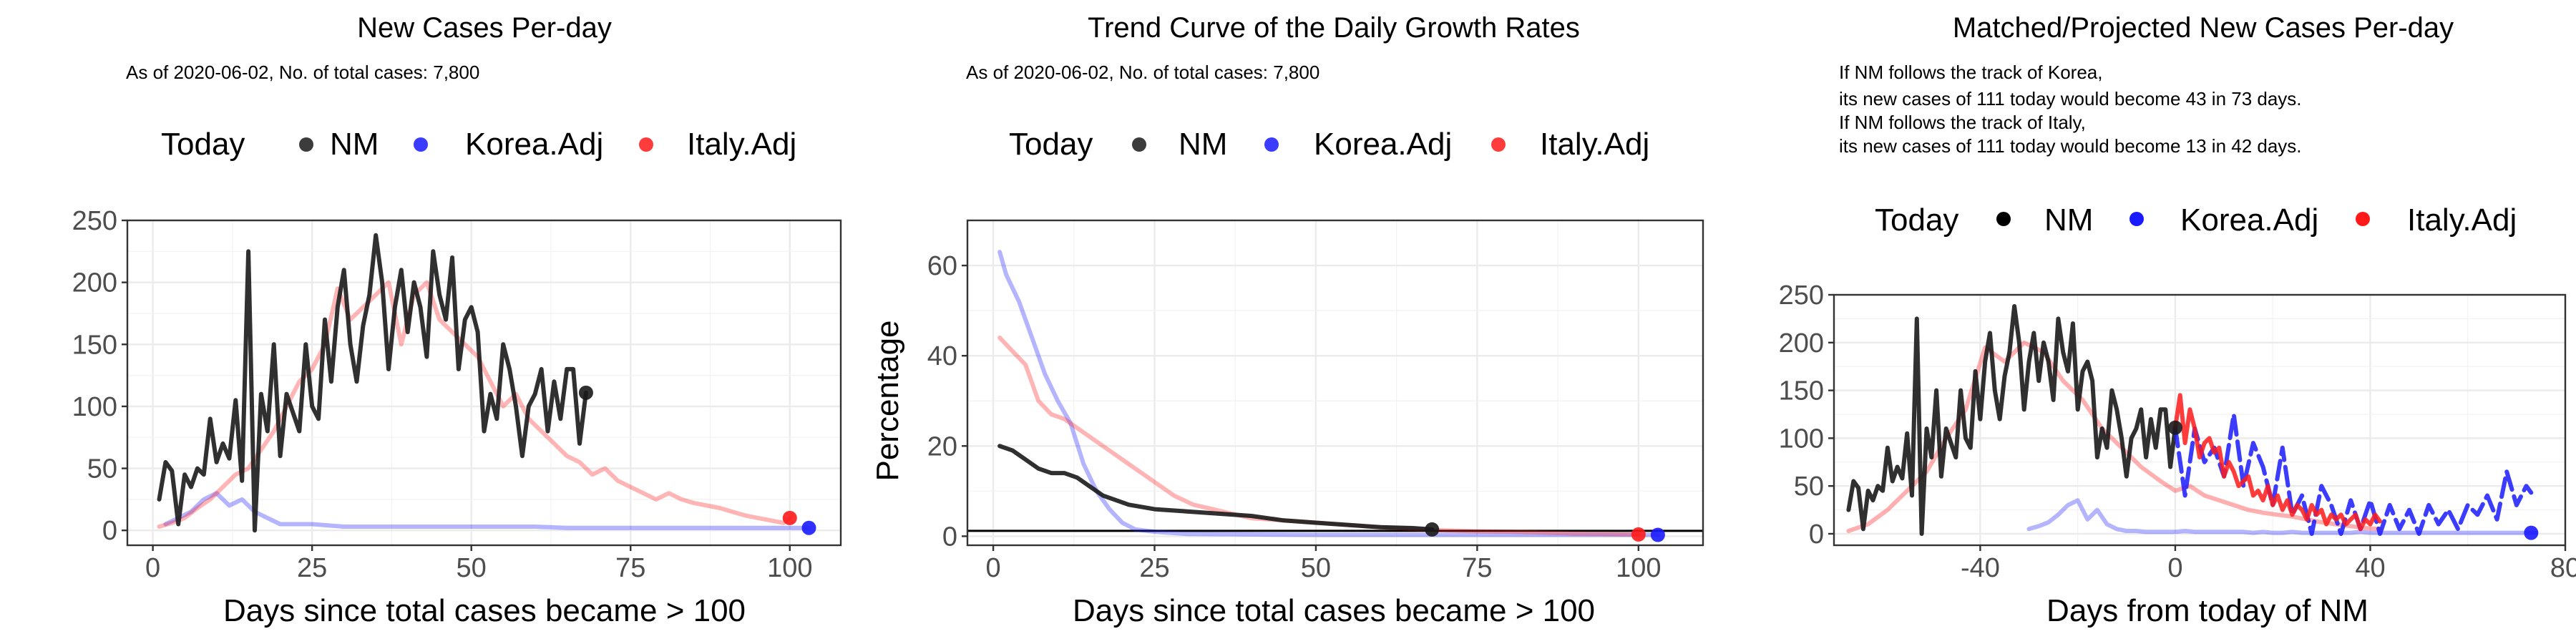 Image resolution: width=2576 pixels, height=644 pixels. Describe the element at coordinates (94, 345) in the screenshot. I see `y-tick-label: 150` at that location.